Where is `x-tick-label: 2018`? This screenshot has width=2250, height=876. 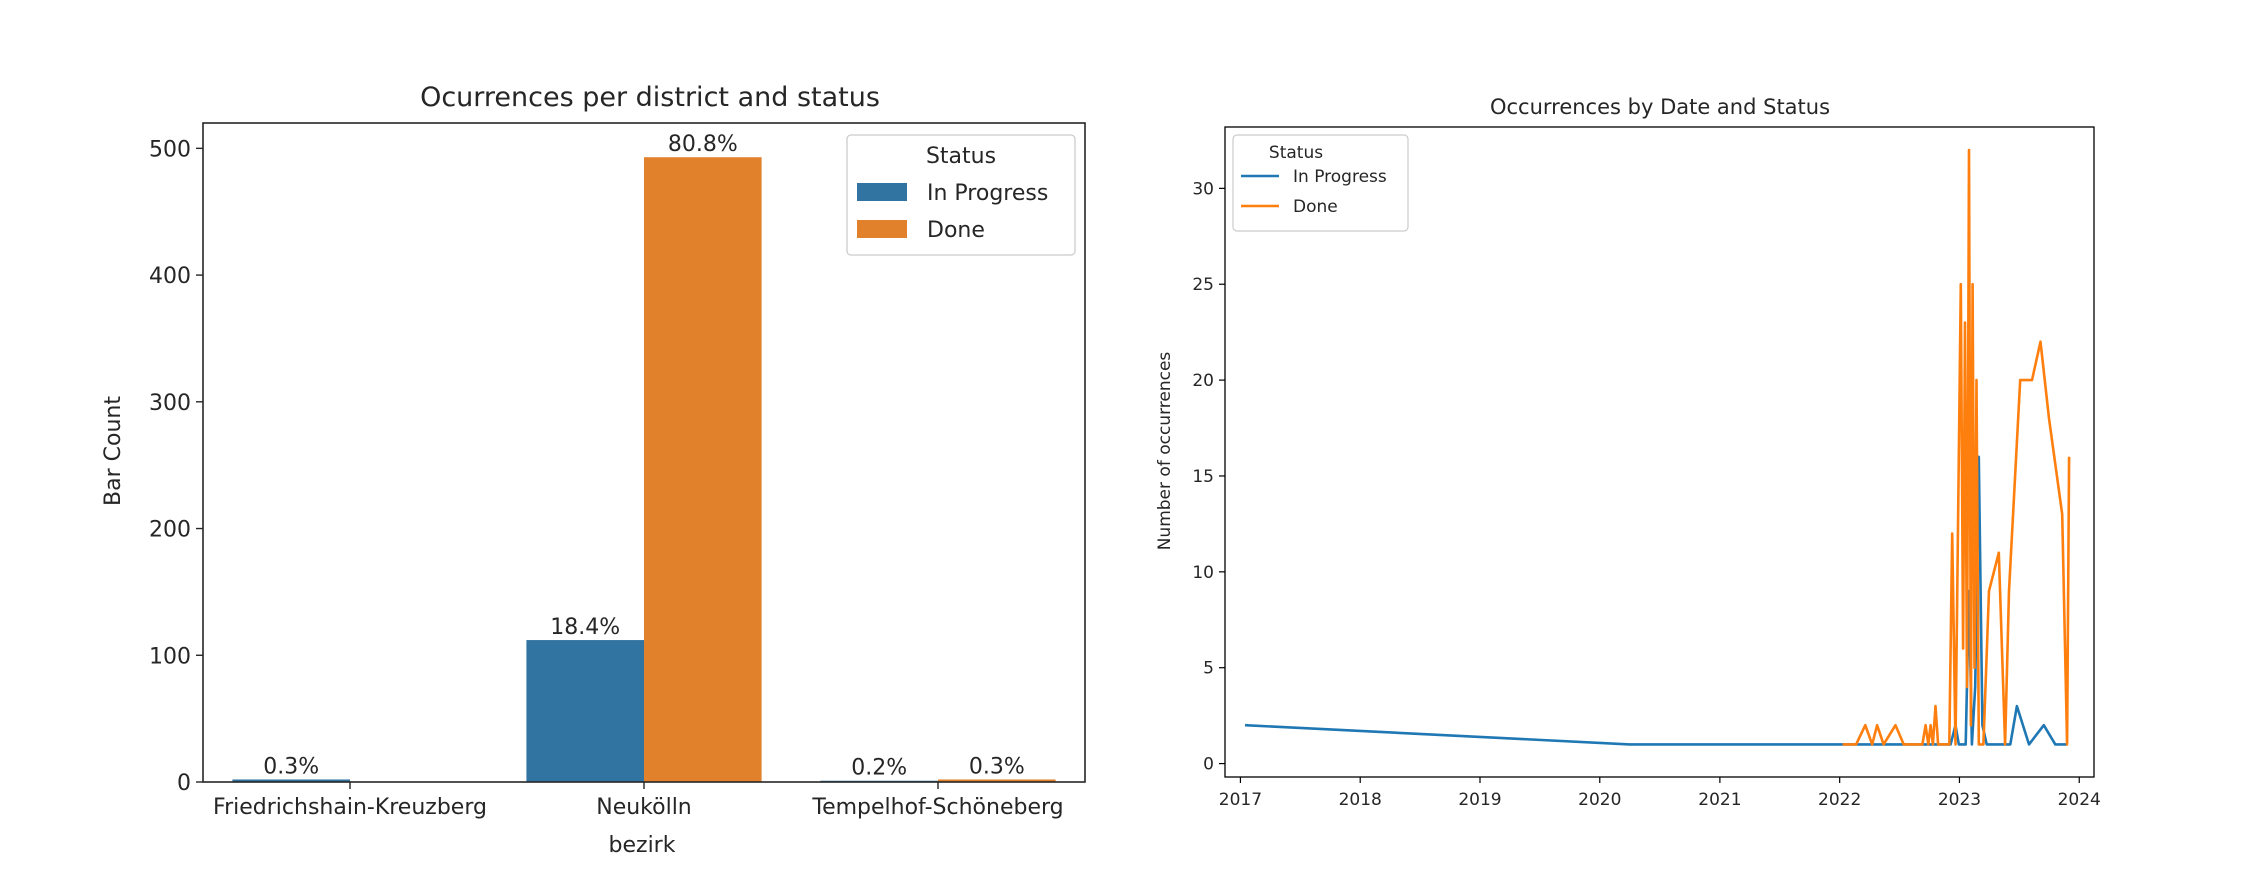
x-tick-label: 2018 is located at coordinates (1360, 800).